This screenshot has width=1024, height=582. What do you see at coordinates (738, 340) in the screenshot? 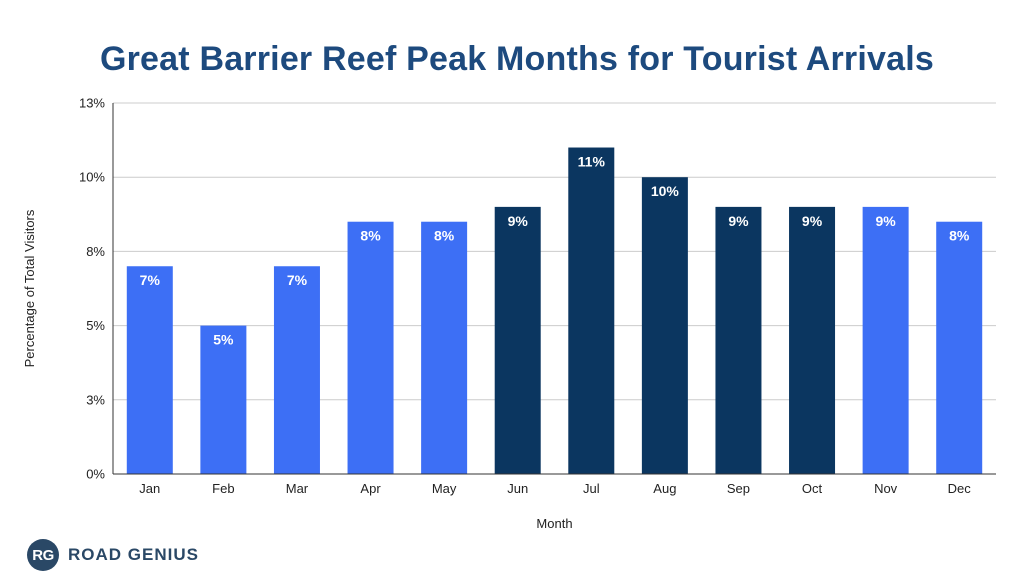
I see `bar-sep` at bounding box center [738, 340].